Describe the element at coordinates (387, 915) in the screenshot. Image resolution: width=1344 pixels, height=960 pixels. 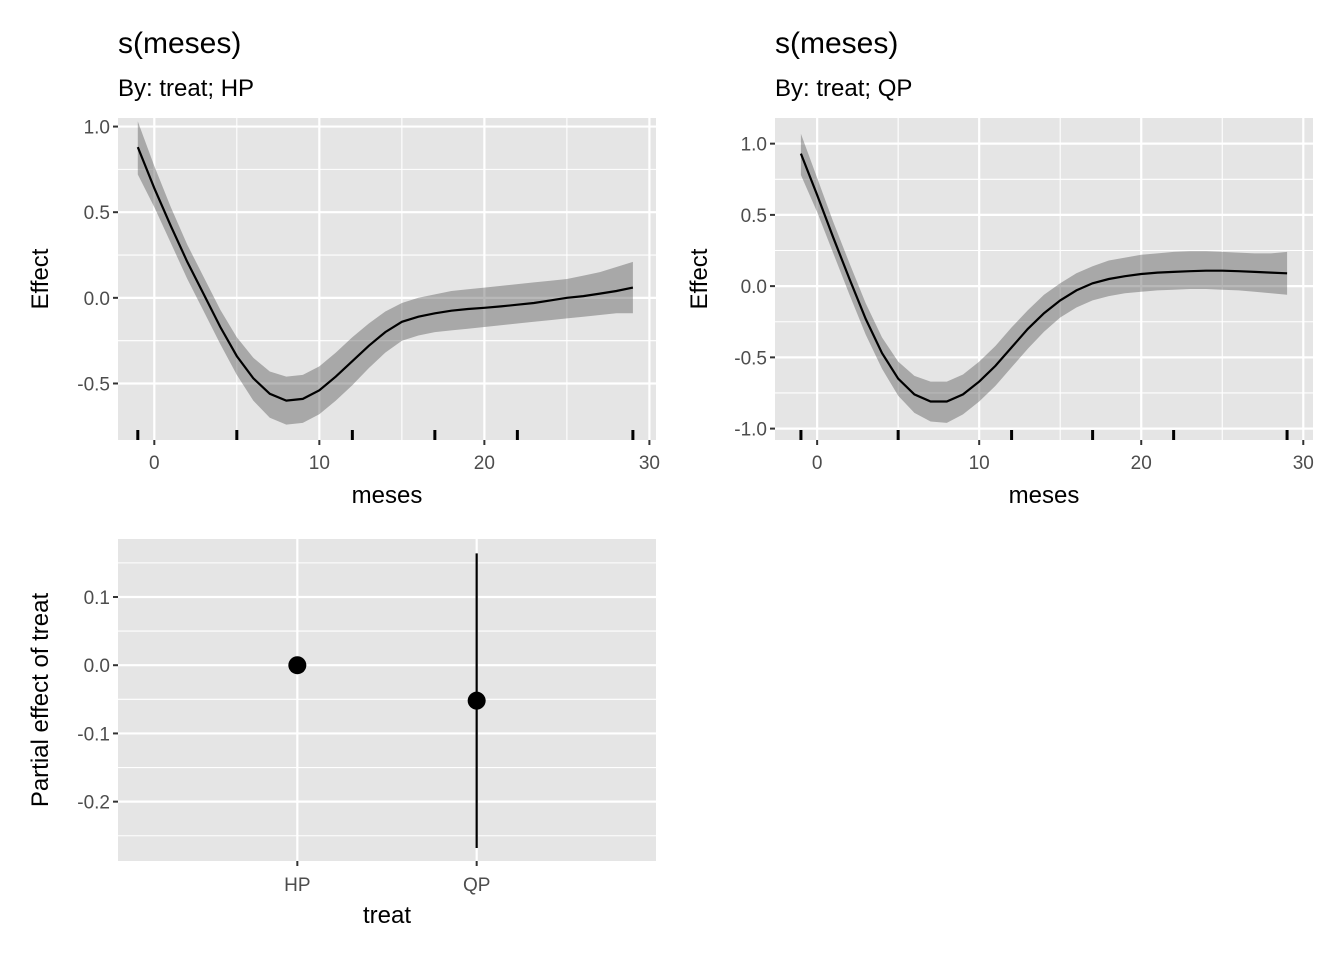
I see `x-axis-label: treat` at that location.